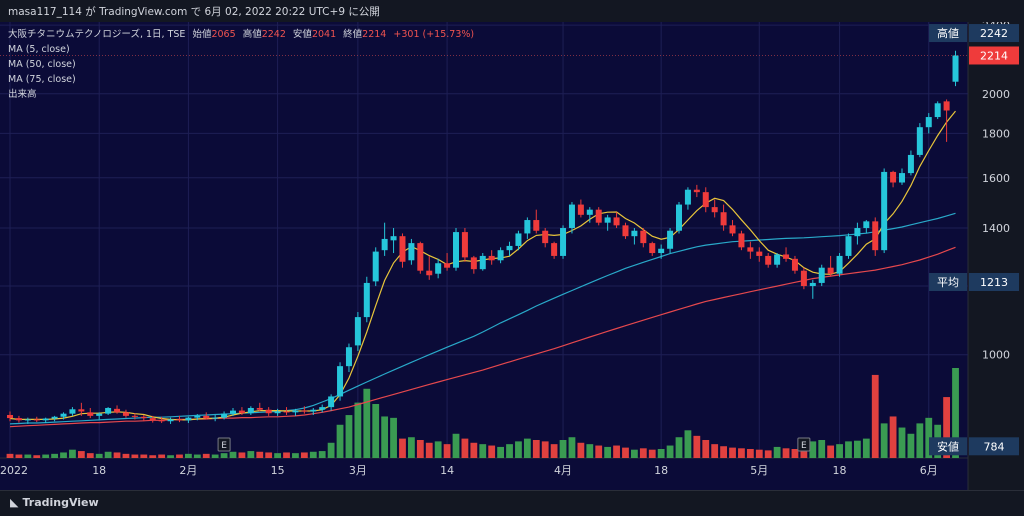  Describe the element at coordinates (840, 470) in the screenshot. I see `time-tick-label: 18` at that location.